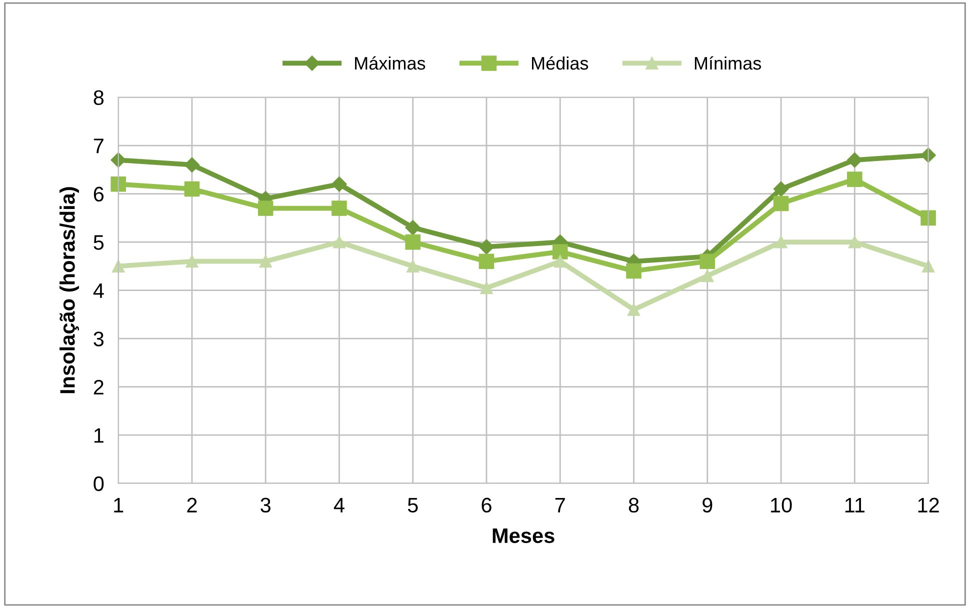  What do you see at coordinates (781, 505) in the screenshot?
I see `x-tick-label: 10` at bounding box center [781, 505].